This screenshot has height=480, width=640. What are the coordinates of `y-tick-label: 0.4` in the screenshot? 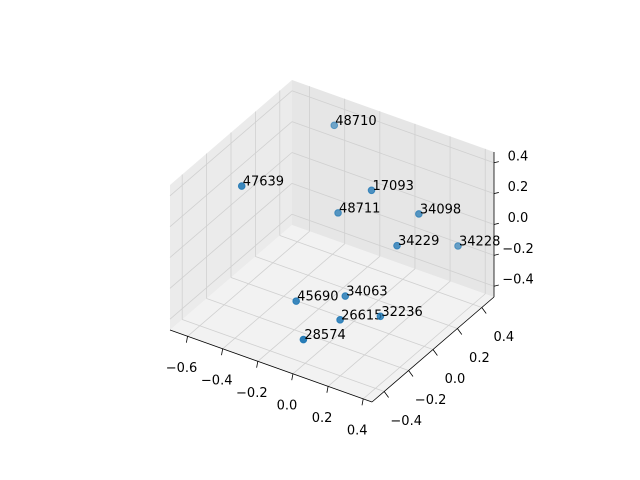 It's located at (503, 337).